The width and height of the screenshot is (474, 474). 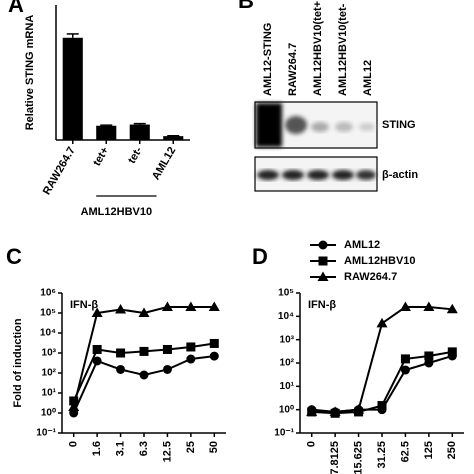 What do you see at coordinates (400, 175) in the screenshot?
I see `band-label: β-actin` at bounding box center [400, 175].